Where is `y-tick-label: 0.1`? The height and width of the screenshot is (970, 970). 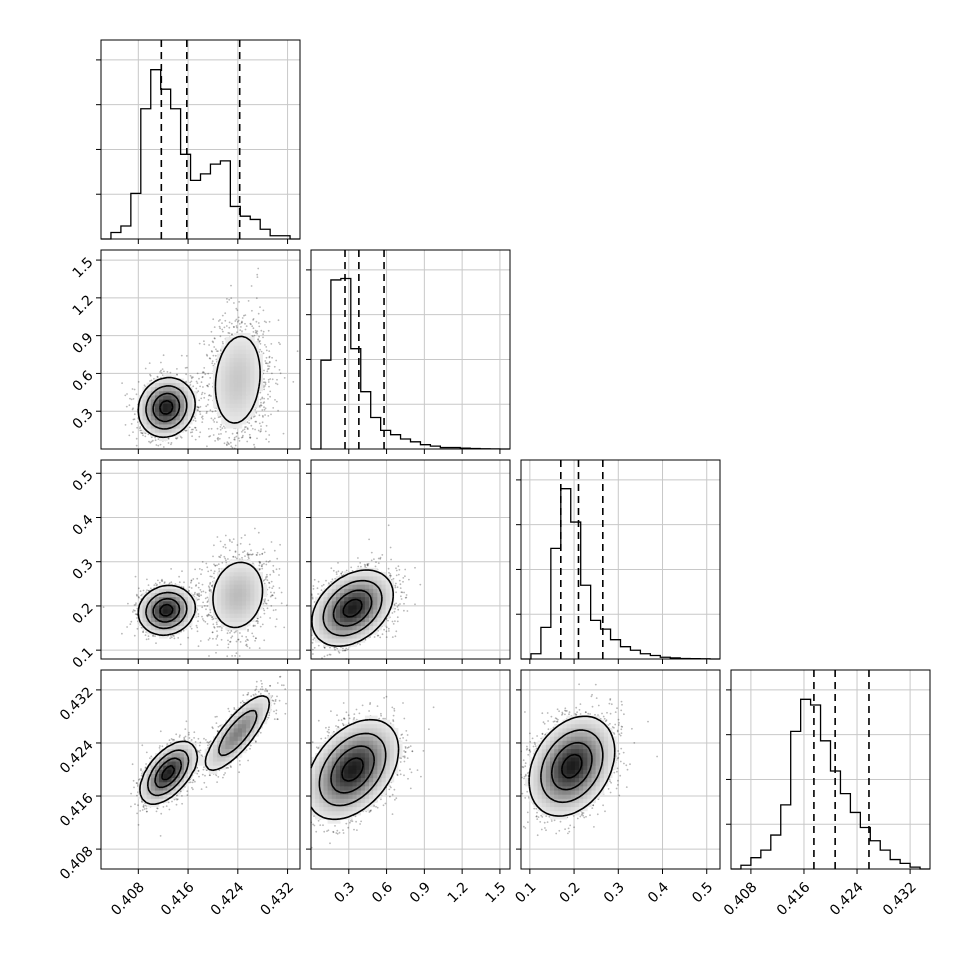
y-tick-label: 0.1 is located at coordinates (83, 657).